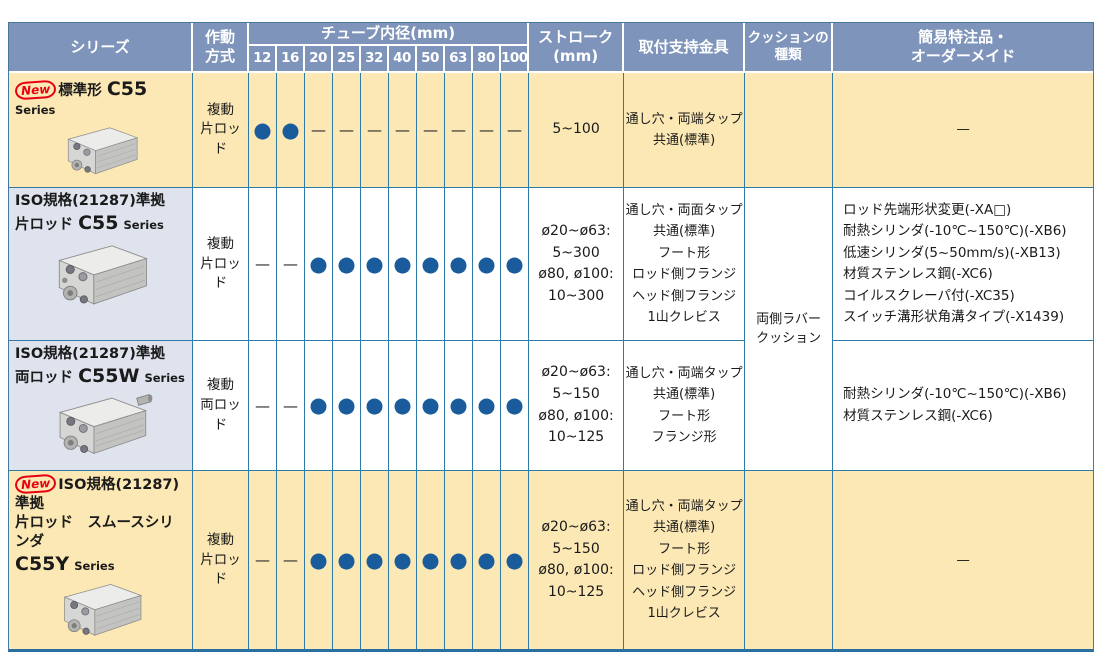 The image size is (1100, 652). Describe the element at coordinates (221, 48) in the screenshot. I see `col-header-action: 作動 方式` at that location.